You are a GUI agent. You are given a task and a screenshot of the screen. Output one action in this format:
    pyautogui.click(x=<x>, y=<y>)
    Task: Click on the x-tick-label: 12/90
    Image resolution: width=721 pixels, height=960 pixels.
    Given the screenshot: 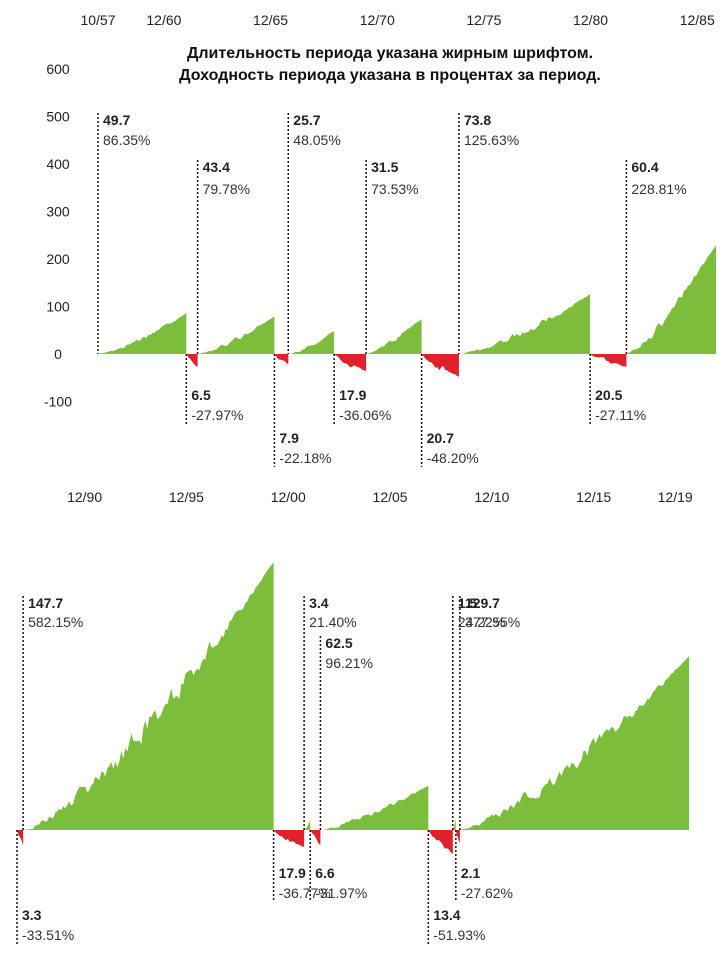 What is the action you would take?
    pyautogui.click(x=84, y=497)
    